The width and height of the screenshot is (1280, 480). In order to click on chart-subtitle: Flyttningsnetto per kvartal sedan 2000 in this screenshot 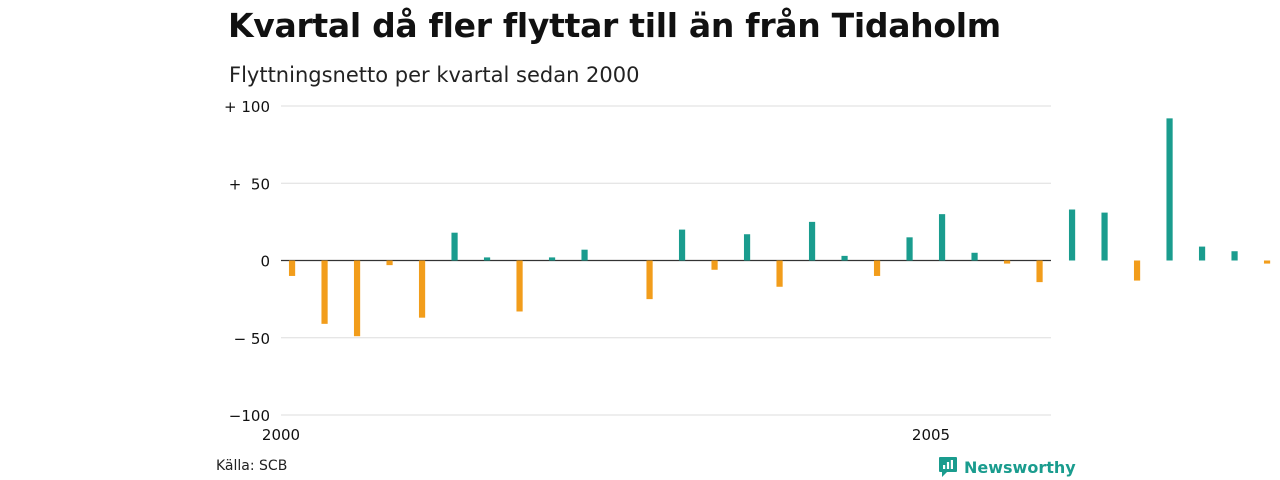, I will do `click(434, 75)`.